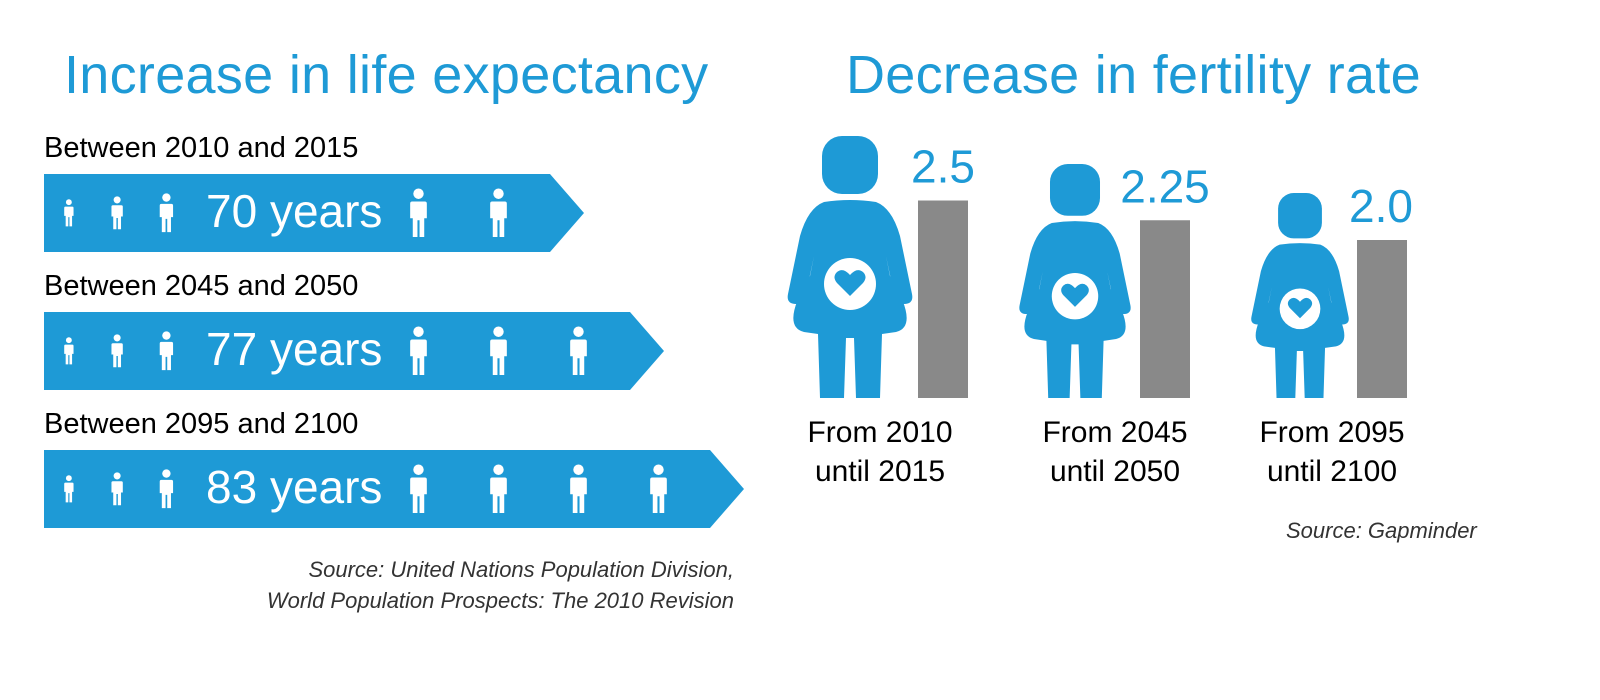  I want to click on period-caption: until 2100, so click(1332, 471).